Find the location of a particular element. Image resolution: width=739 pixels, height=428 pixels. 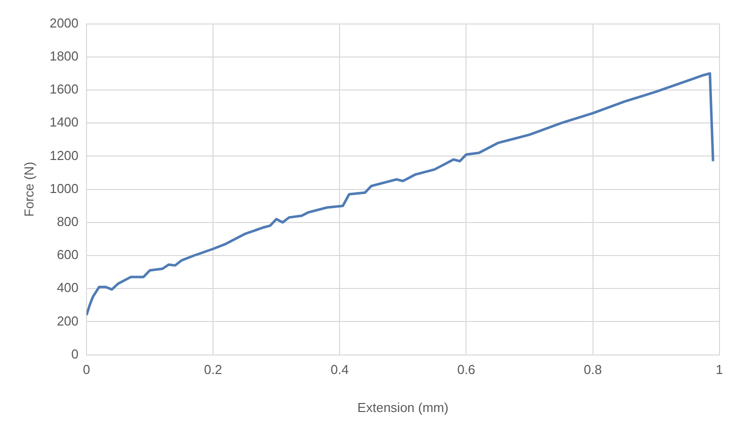

y-tick-label: 1600 is located at coordinates (64, 89).